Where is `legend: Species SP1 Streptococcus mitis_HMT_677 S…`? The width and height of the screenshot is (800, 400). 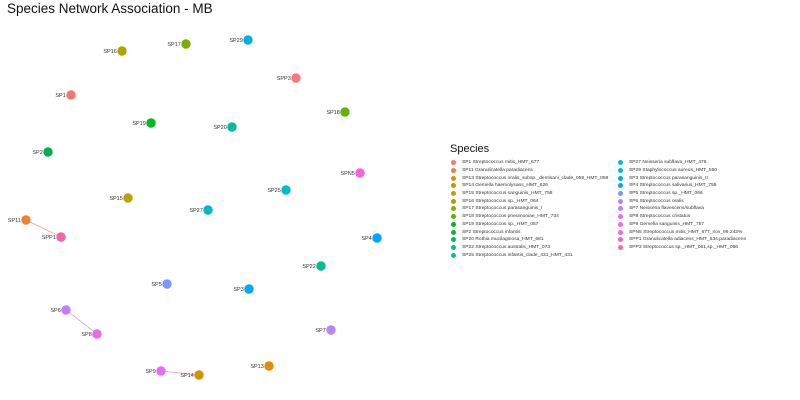
legend: Species SP1 Streptococcus mitis_HMT_677 S… is located at coordinates (622, 201).